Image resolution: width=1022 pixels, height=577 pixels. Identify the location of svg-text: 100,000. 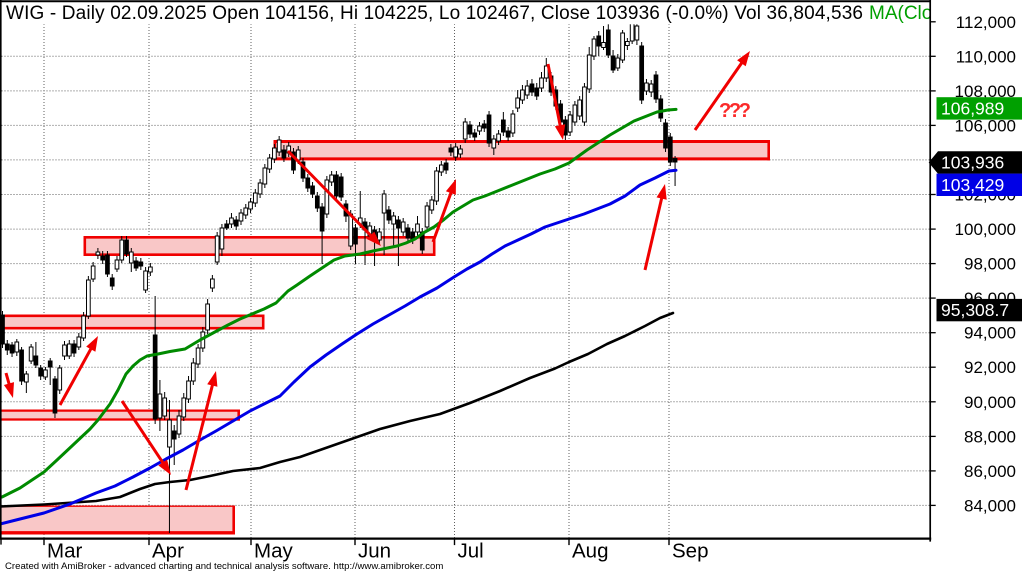
(985, 229).